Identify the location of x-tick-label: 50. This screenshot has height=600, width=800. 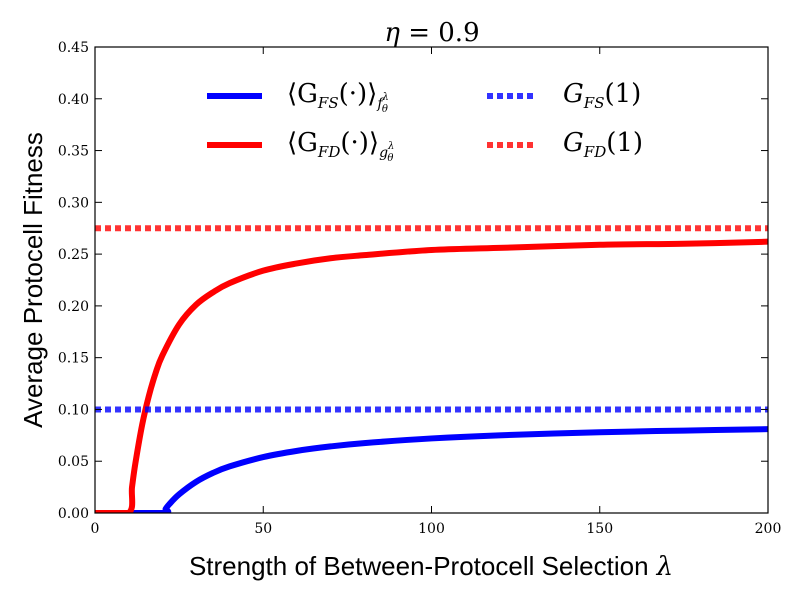
(263, 529).